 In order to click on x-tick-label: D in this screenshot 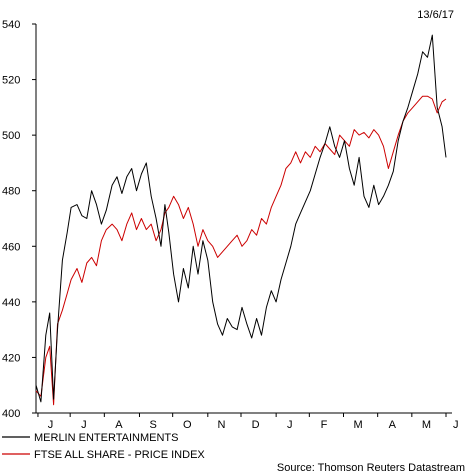, I will do `click(256, 425)`.